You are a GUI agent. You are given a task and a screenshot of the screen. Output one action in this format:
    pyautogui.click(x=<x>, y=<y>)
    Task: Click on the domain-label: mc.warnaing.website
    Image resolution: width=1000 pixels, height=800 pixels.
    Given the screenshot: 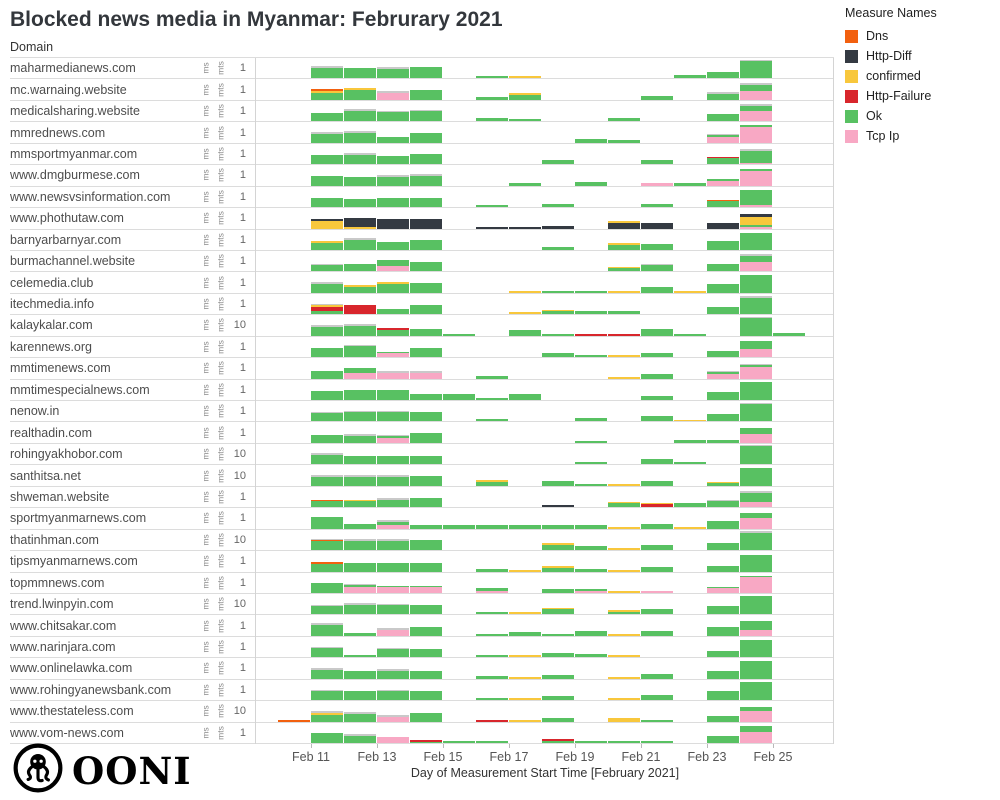 What is the action you would take?
    pyautogui.click(x=68, y=89)
    